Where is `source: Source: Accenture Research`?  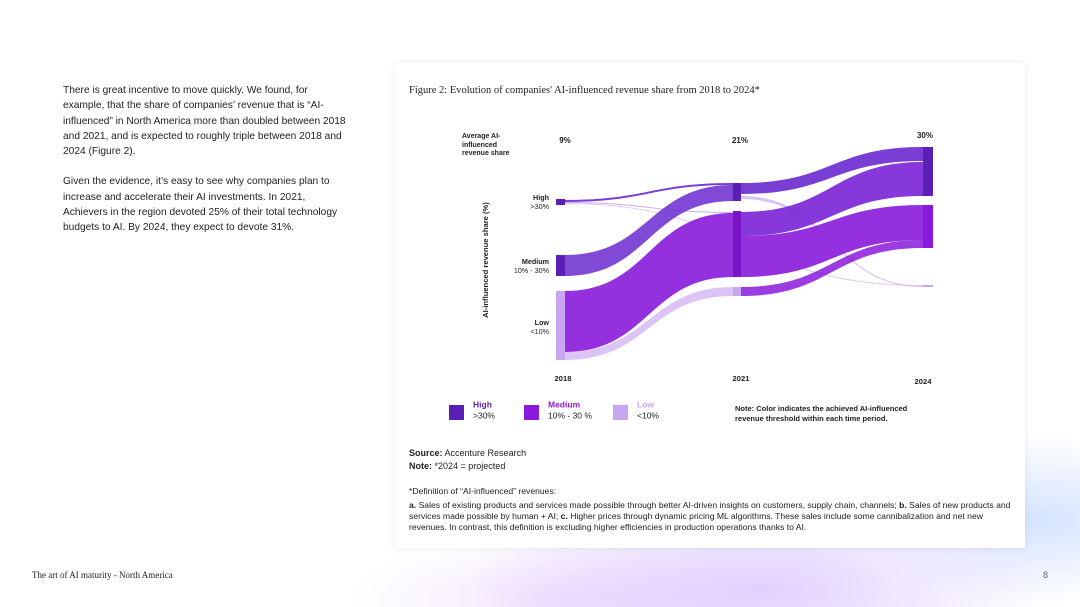
source: Source: Accenture Research is located at coordinates (467, 453).